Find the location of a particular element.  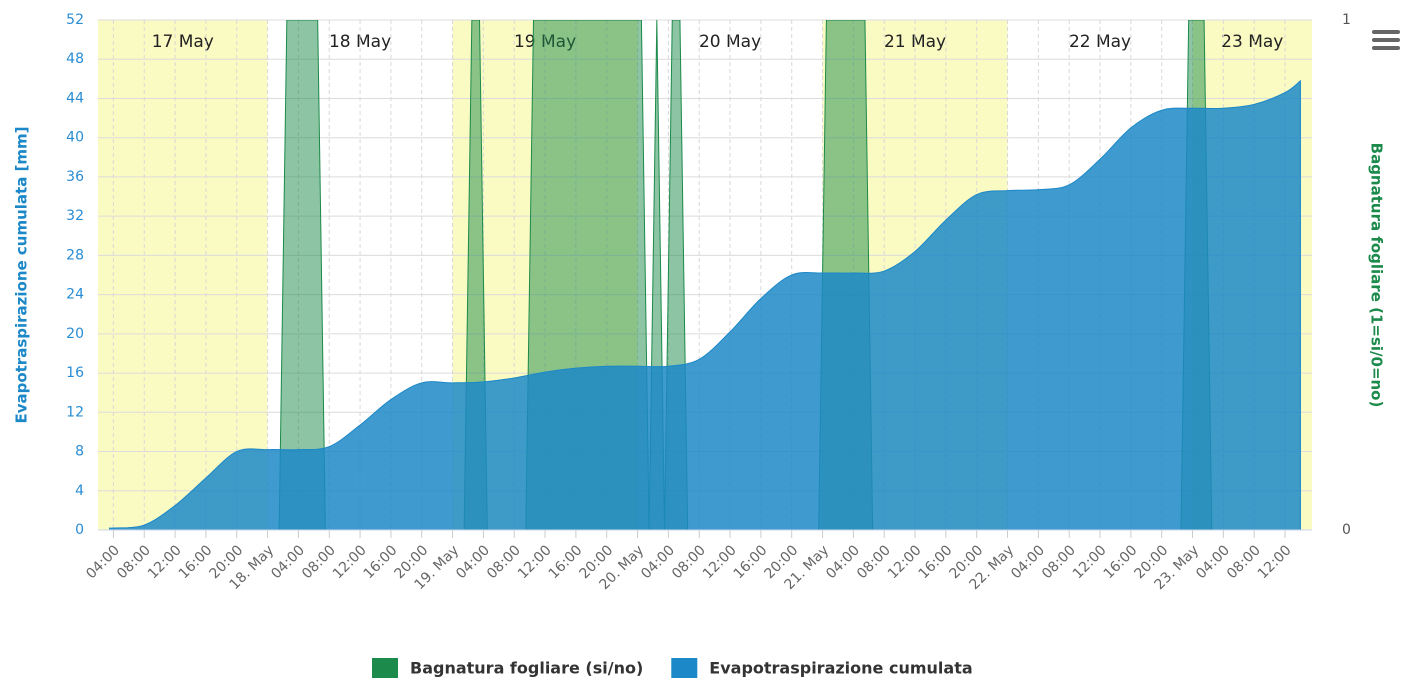

y-tick-label: 36 is located at coordinates (75, 177).